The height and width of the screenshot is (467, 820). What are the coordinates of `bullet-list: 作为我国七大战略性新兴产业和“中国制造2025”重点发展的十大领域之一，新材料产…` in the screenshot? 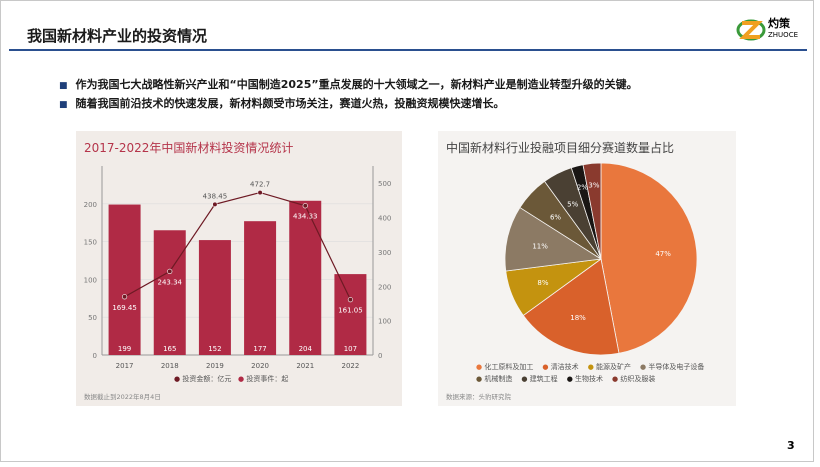 It's located at (348, 95).